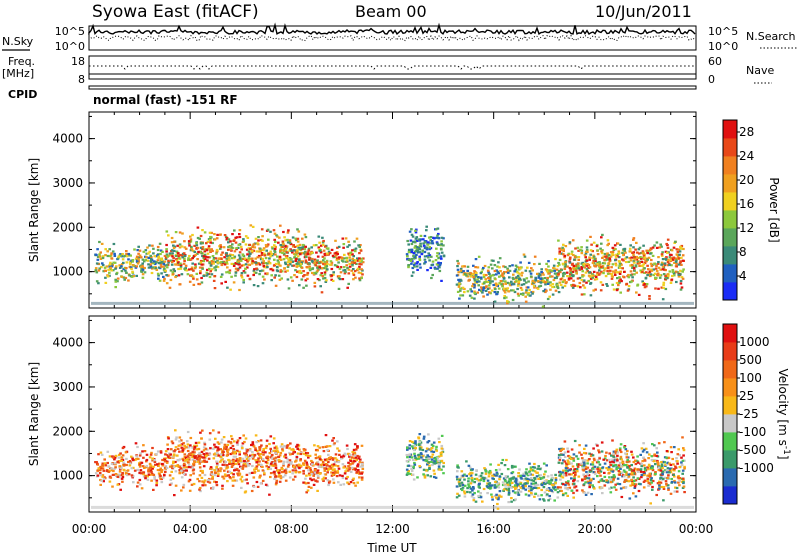 This screenshot has height=558, width=800. What do you see at coordinates (392, 303) in the screenshot?
I see `power-ground-scatter` at bounding box center [392, 303].